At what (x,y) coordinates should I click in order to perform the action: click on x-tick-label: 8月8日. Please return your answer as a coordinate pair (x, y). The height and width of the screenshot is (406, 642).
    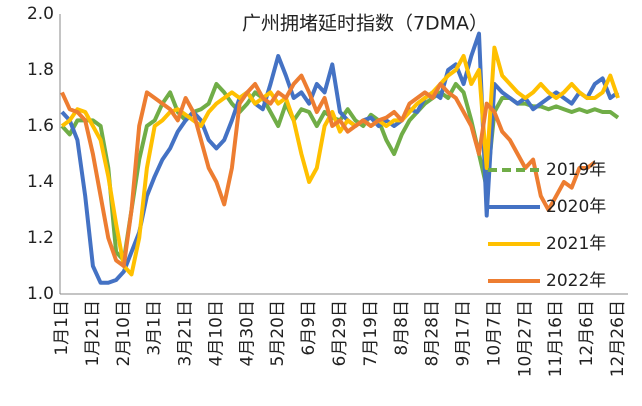
    Looking at the image, I should click on (402, 328).